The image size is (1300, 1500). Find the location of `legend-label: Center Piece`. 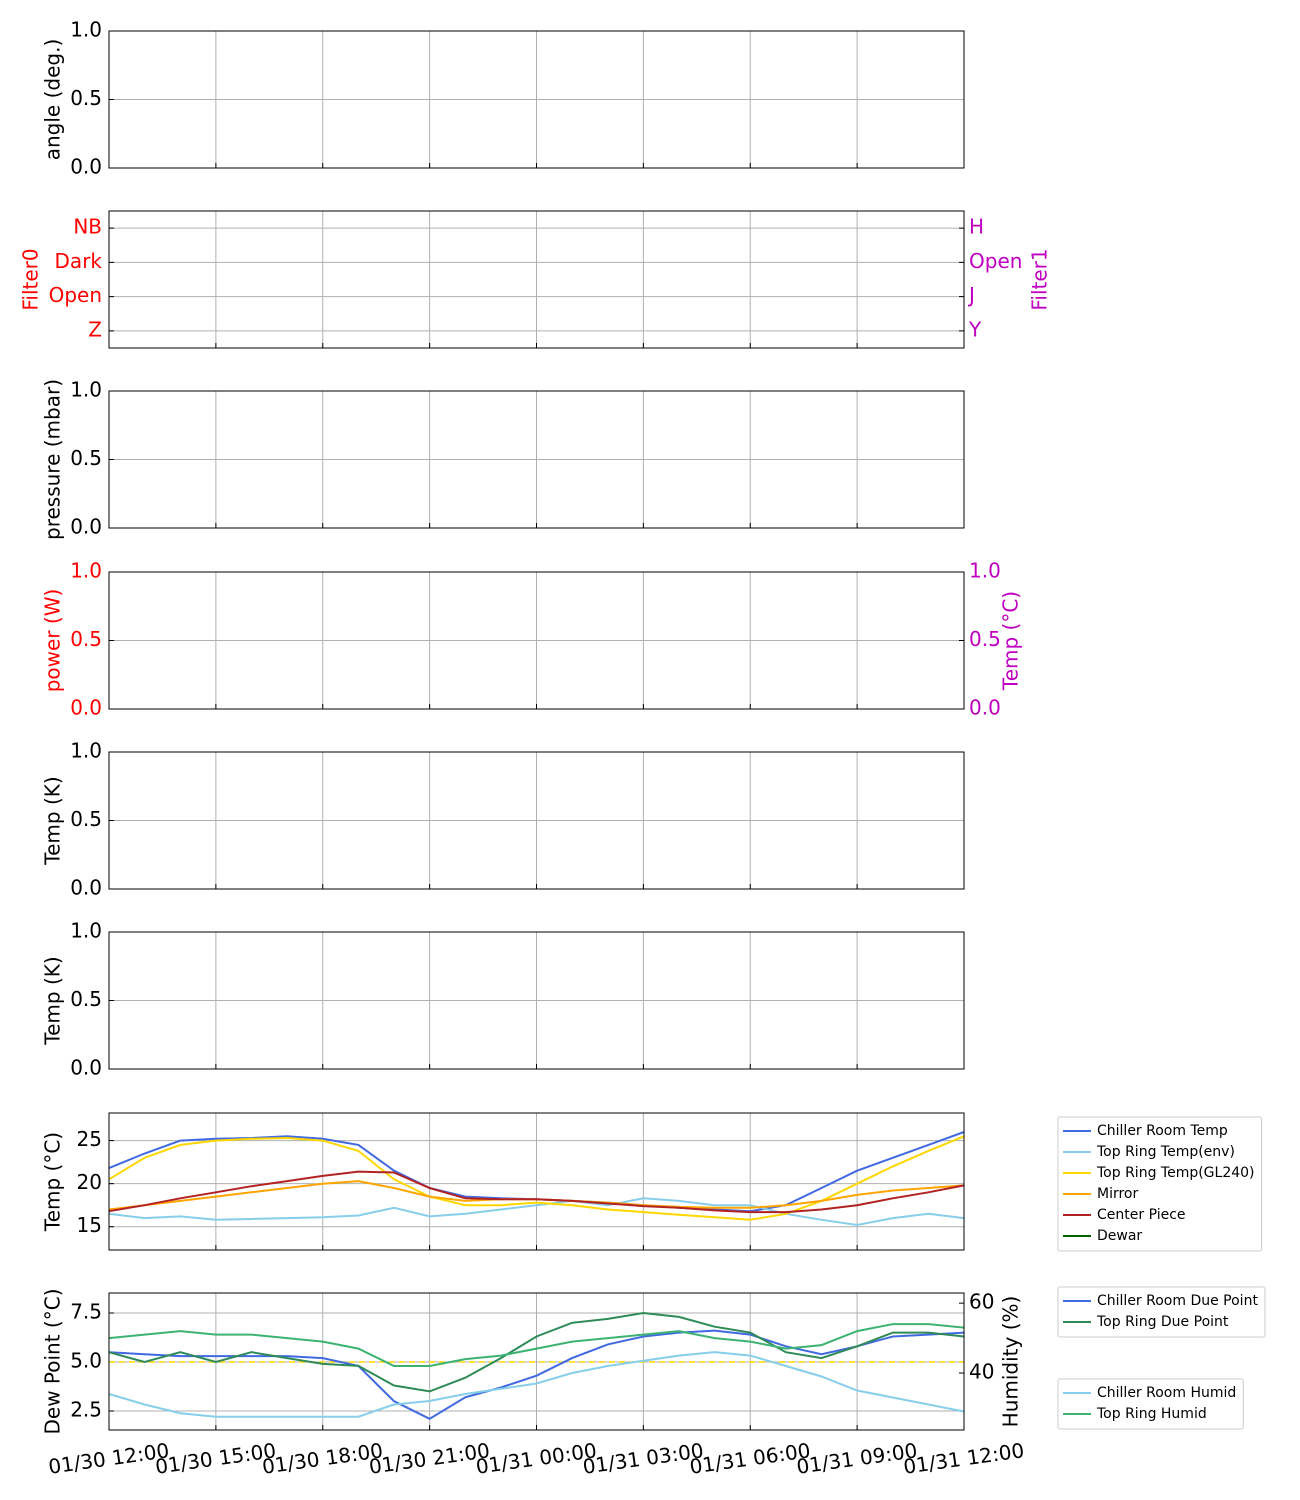

legend-label: Center Piece is located at coordinates (1141, 1215).